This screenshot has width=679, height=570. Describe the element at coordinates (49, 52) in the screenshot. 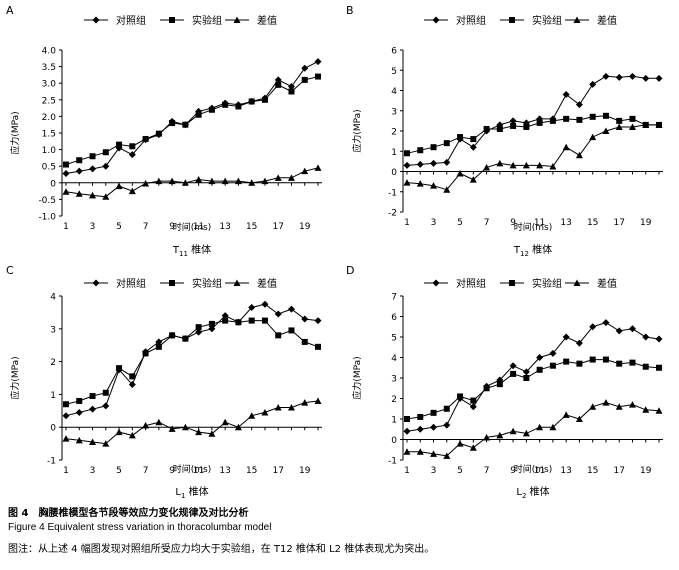

I see `y-tick-label: 4.0` at that location.